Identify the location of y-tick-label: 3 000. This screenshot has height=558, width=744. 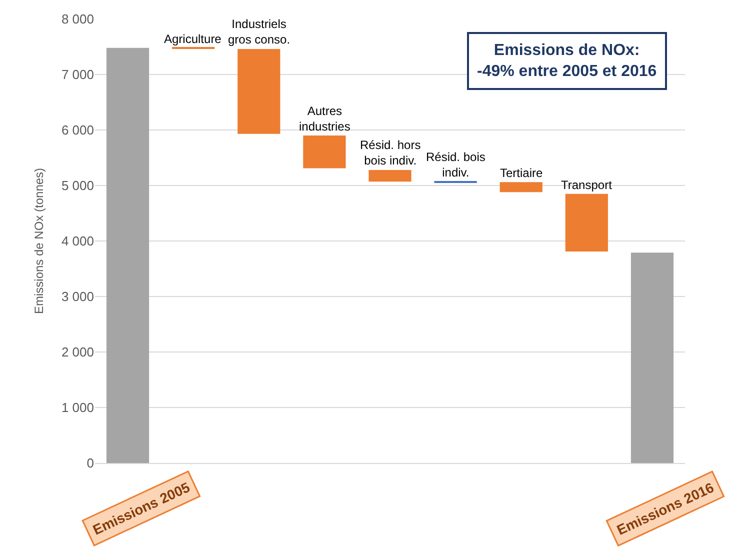
(77, 296).